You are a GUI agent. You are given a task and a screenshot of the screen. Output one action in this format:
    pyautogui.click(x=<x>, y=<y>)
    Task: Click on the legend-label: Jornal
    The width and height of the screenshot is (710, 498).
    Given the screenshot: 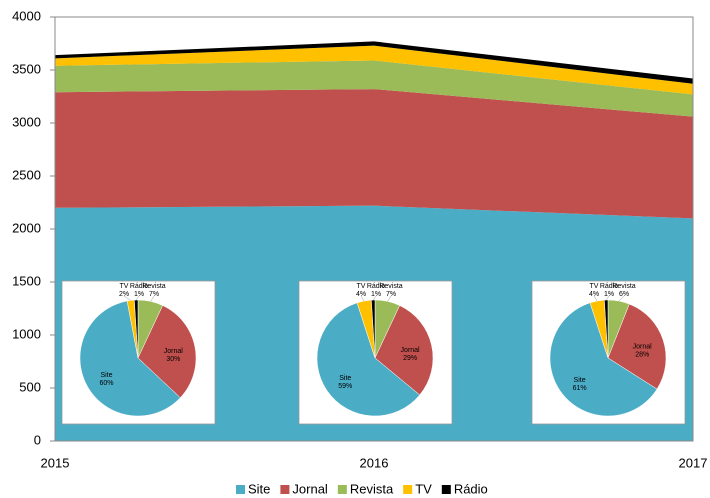 What is the action you would take?
    pyautogui.click(x=310, y=488)
    